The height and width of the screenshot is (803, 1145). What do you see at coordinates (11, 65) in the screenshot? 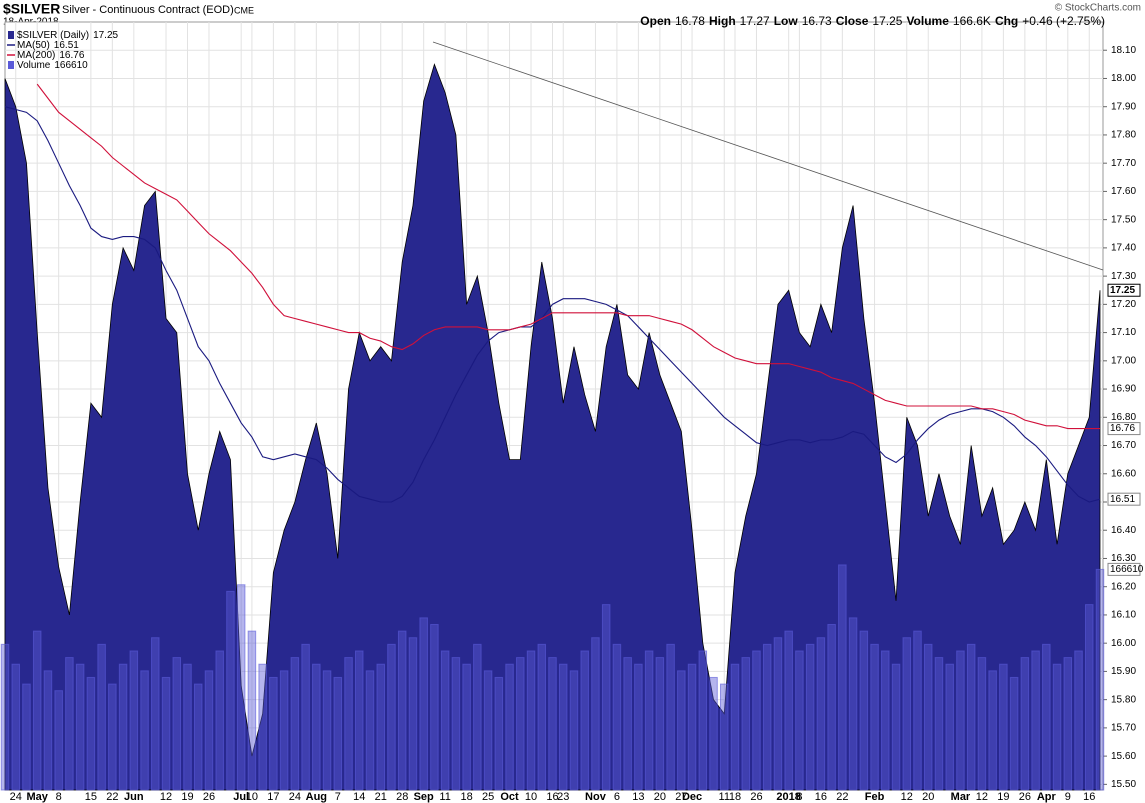
I see `legend-swatch` at bounding box center [11, 65].